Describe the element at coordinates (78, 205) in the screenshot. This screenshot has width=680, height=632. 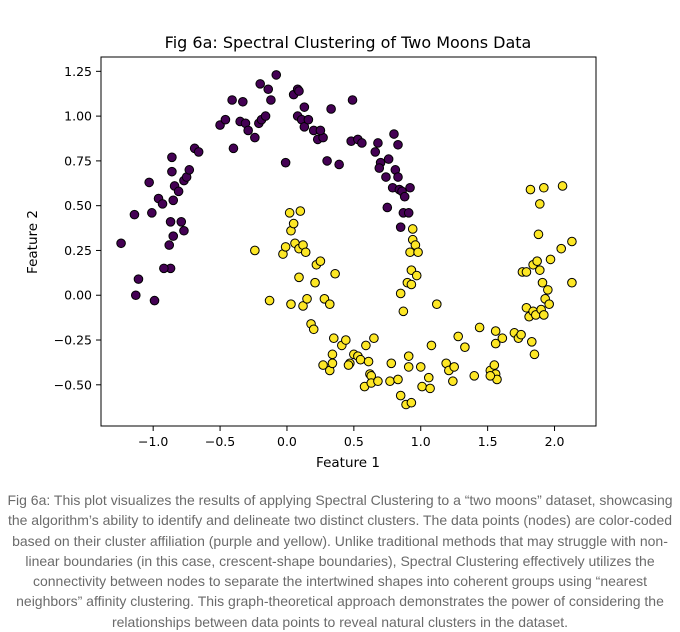
I see `y-tick-label: 0.50` at that location.